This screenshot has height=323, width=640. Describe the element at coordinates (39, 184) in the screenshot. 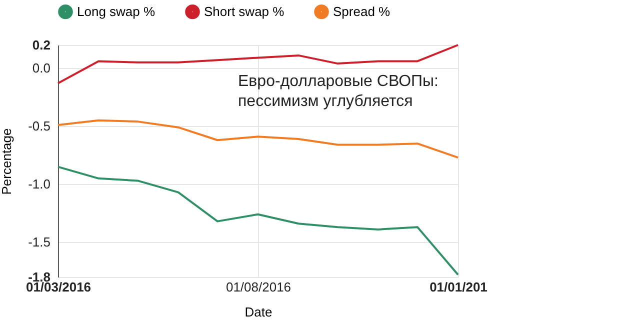

I see `y-tick-label: -1.0` at that location.